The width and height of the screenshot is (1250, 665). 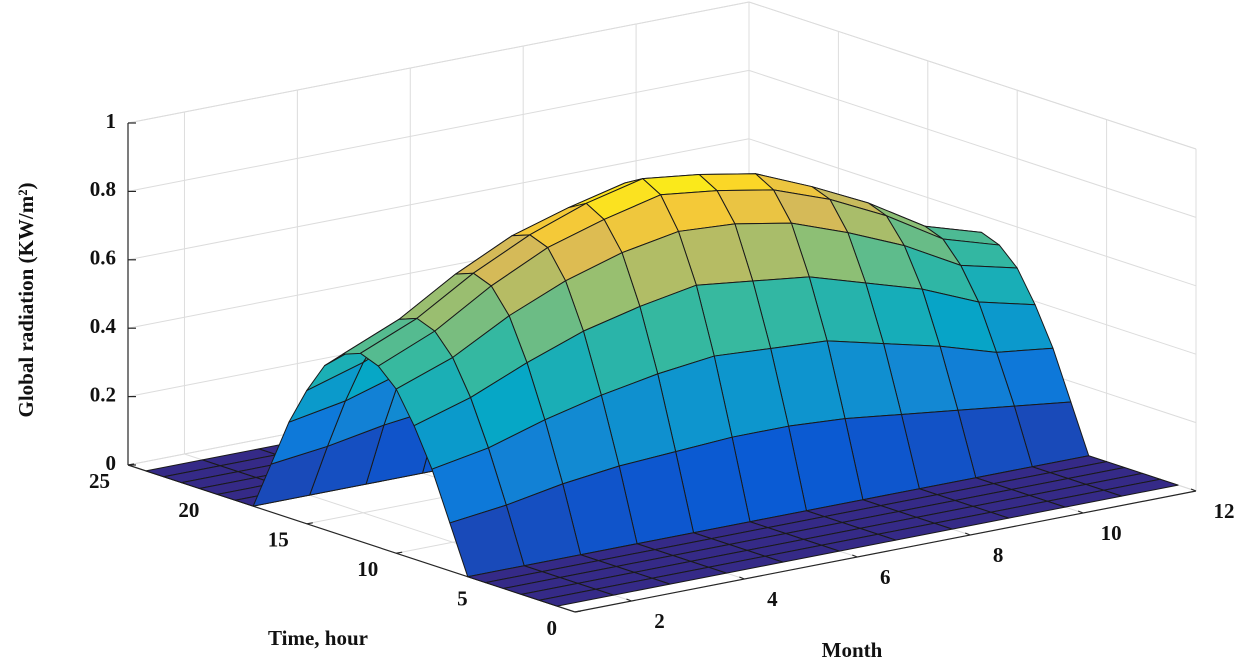 What do you see at coordinates (462, 598) in the screenshot?
I see `y-tick-label: 5` at bounding box center [462, 598].